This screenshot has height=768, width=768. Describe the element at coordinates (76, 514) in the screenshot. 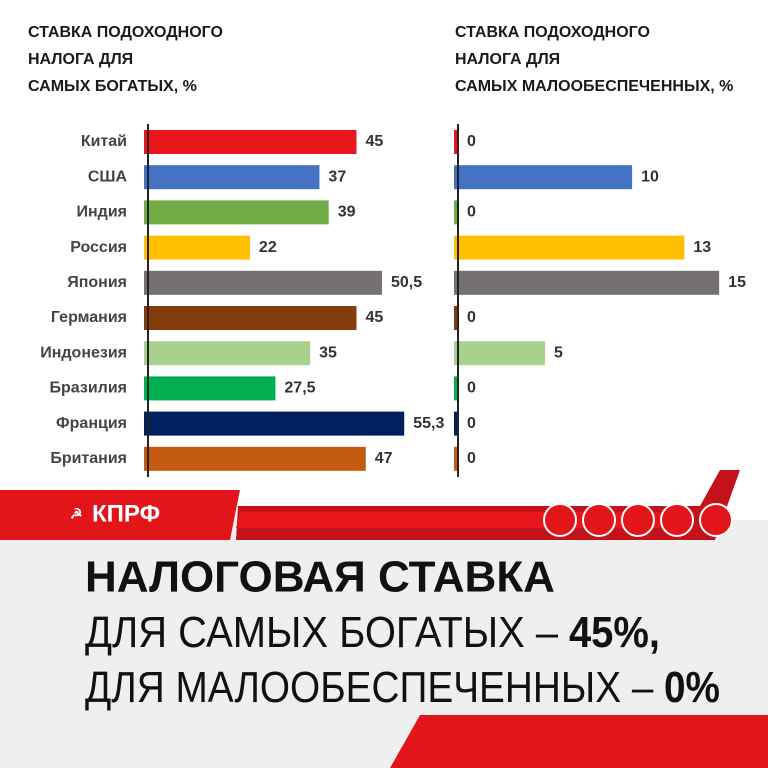

I see `logo-emblem: ☭` at that location.